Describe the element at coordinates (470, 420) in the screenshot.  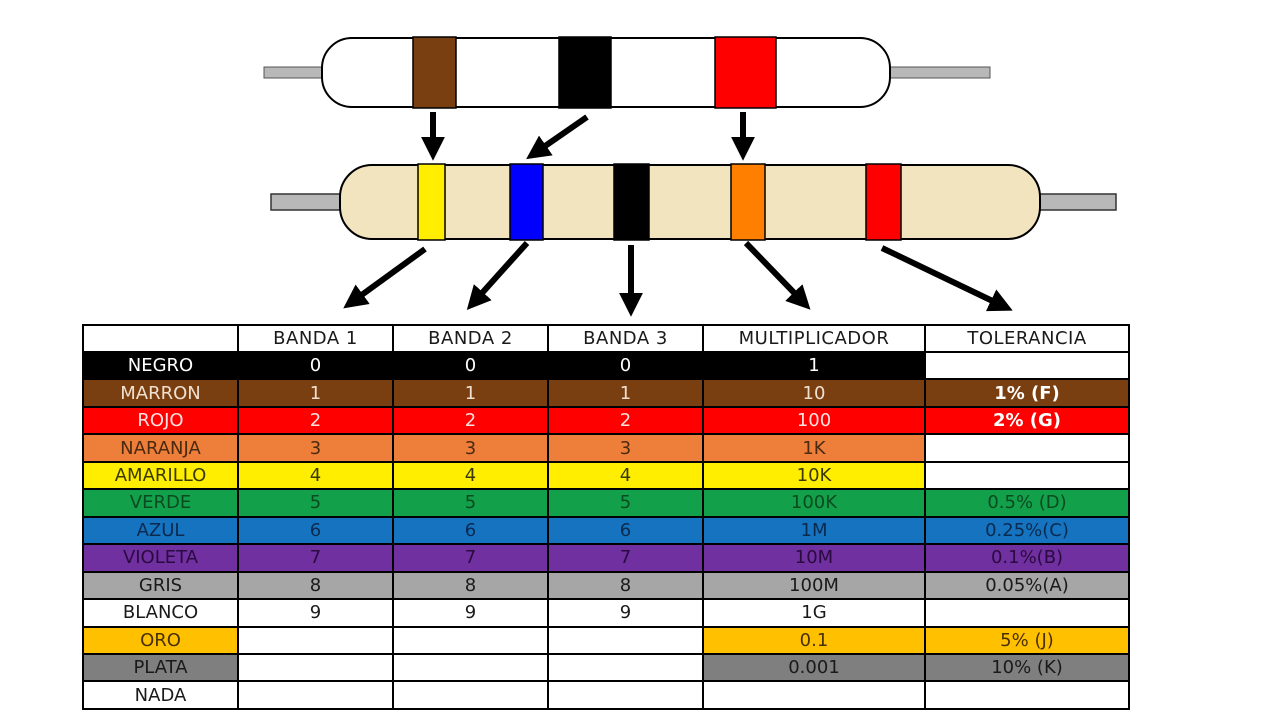
I see `banda-2-cell: 2` at that location.